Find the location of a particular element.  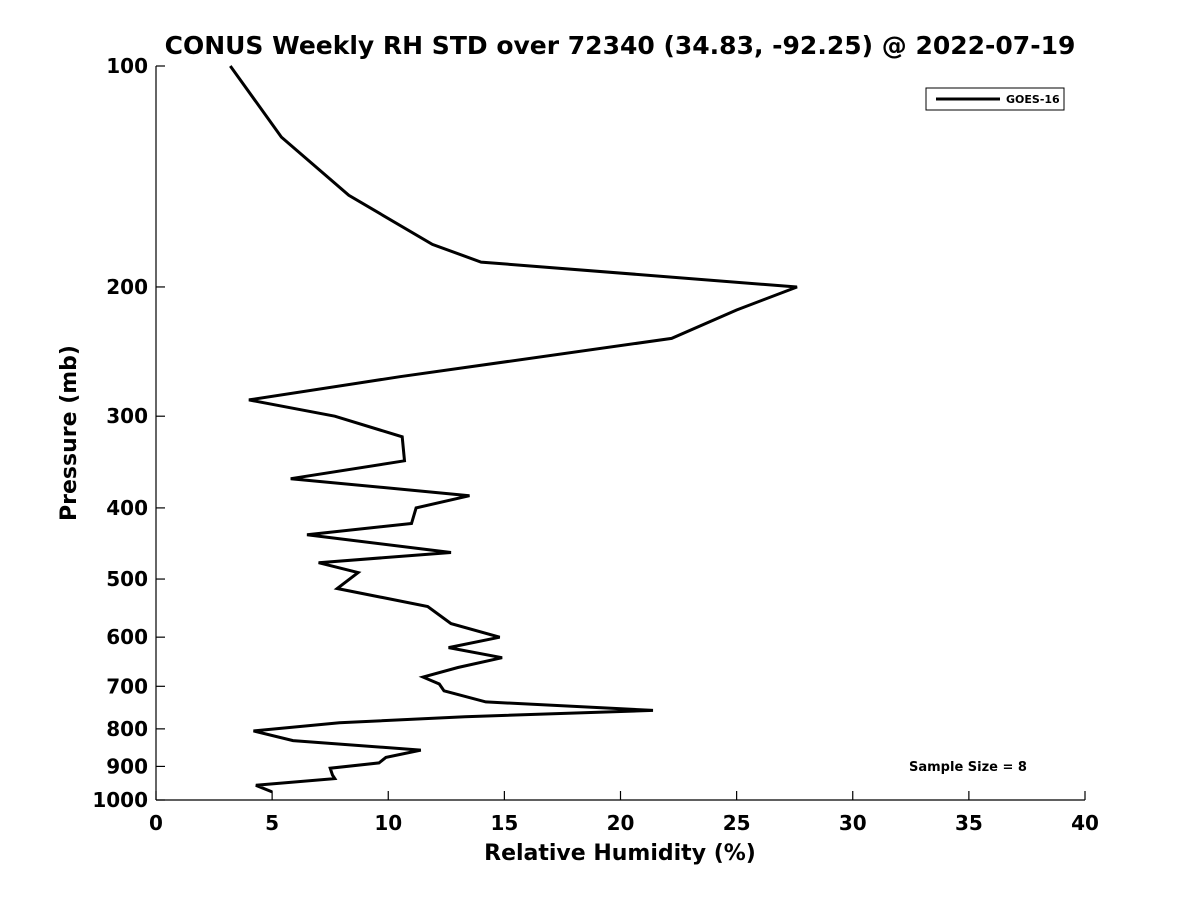

y-axis-ticks: 100 200 300 400 500 600 700 800 900 1000 is located at coordinates (128, 433).